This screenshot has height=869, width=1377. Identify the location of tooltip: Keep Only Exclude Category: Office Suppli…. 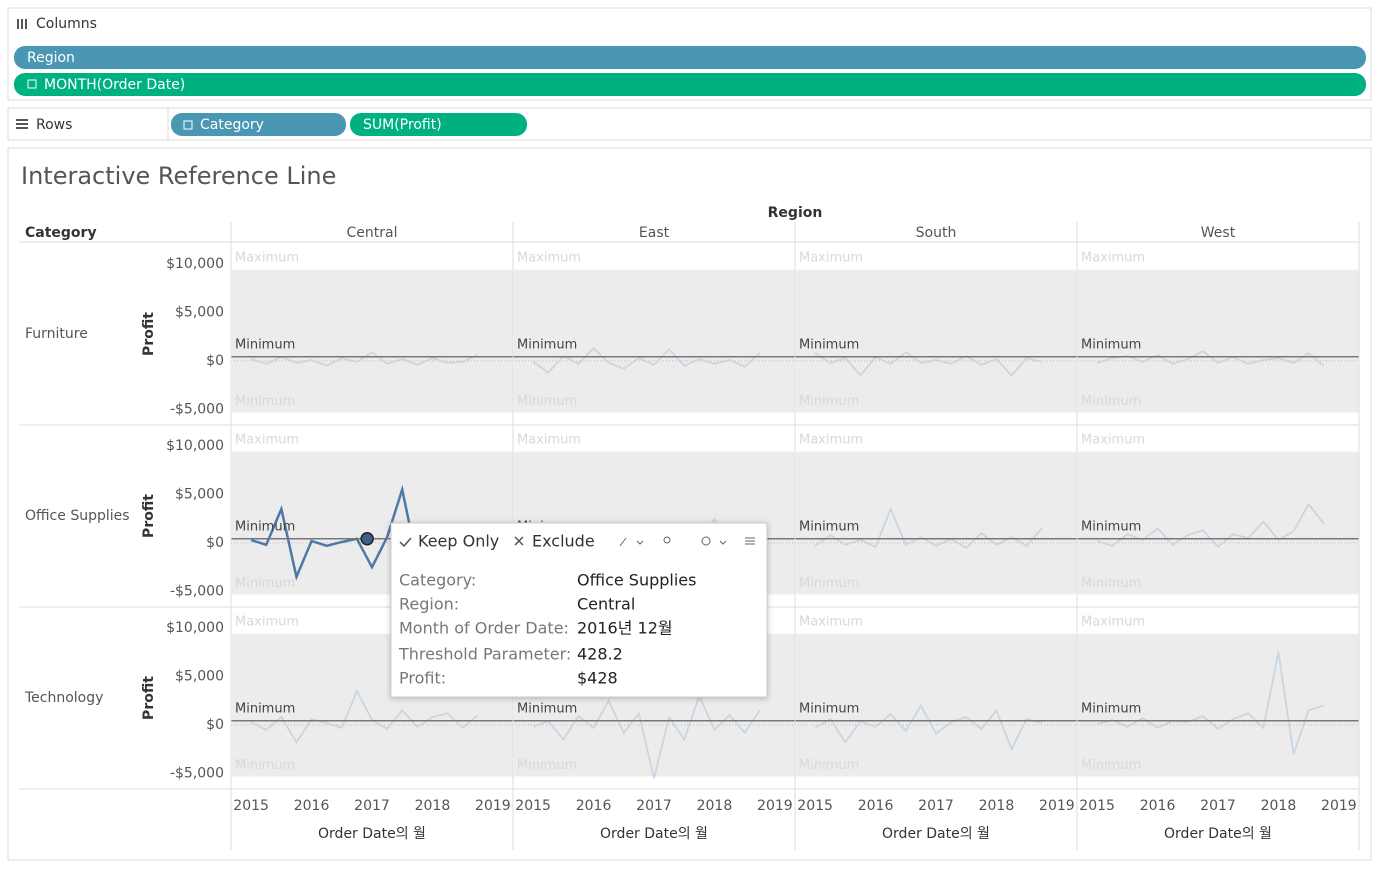
(579, 610).